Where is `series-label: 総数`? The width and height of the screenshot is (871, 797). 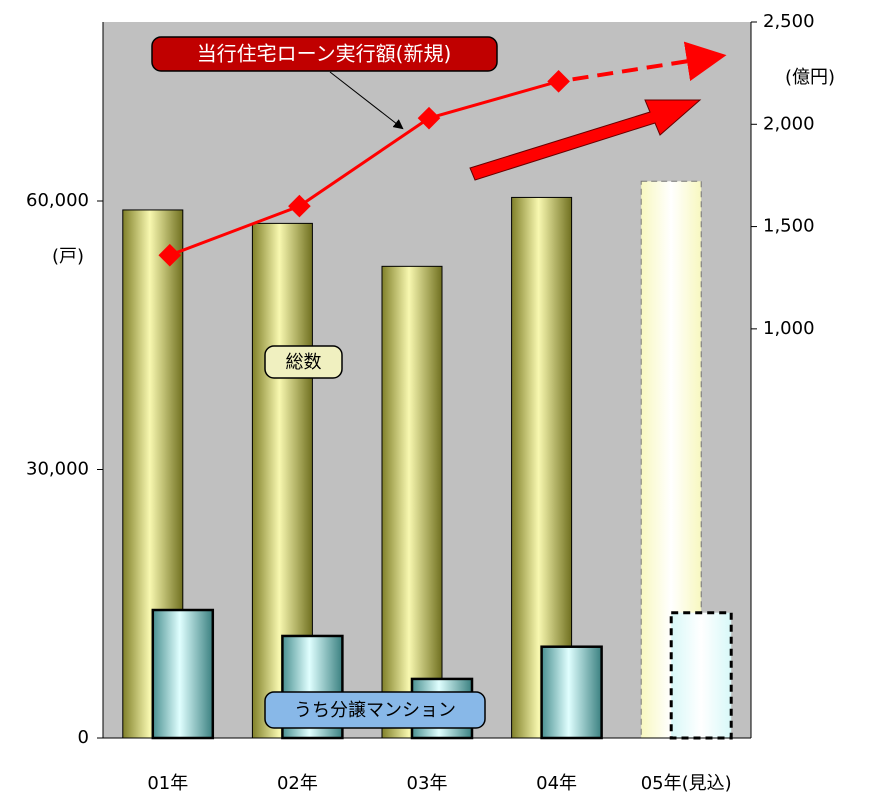 series-label: 総数 is located at coordinates (304, 362).